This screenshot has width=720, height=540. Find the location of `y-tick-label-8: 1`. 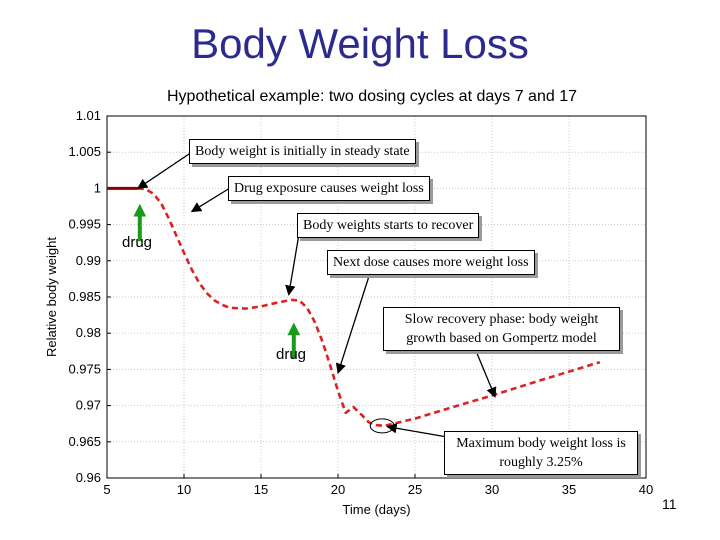

y-tick-label-8: 1 is located at coordinates (97, 187).